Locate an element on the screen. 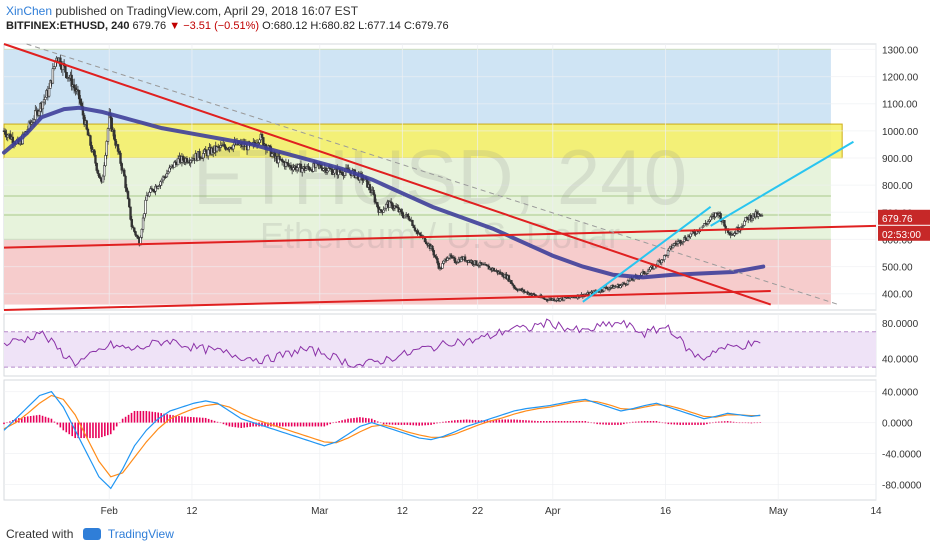 This screenshot has height=550, width=932. author-link: XinChen is located at coordinates (29, 11).